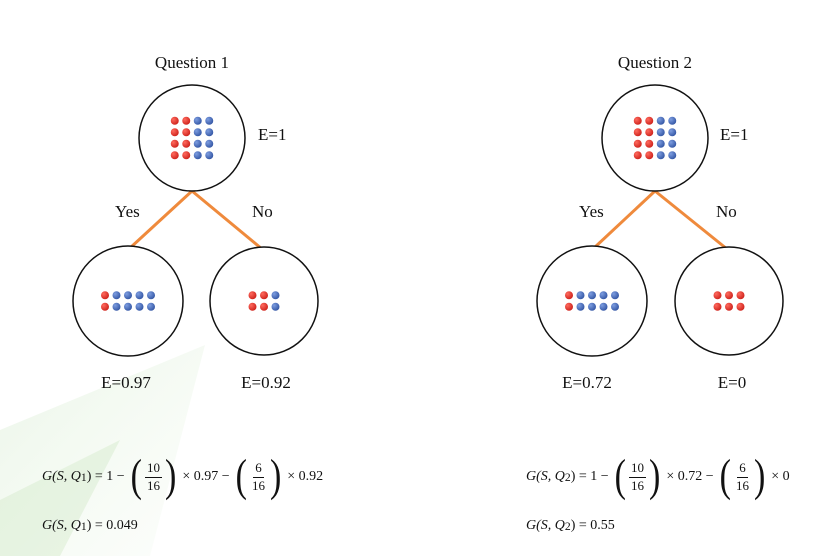 Image resolution: width=833 pixels, height=556 pixels. Describe the element at coordinates (689, 477) in the screenshot. I see `formula-term: × 0.72 −` at that location.